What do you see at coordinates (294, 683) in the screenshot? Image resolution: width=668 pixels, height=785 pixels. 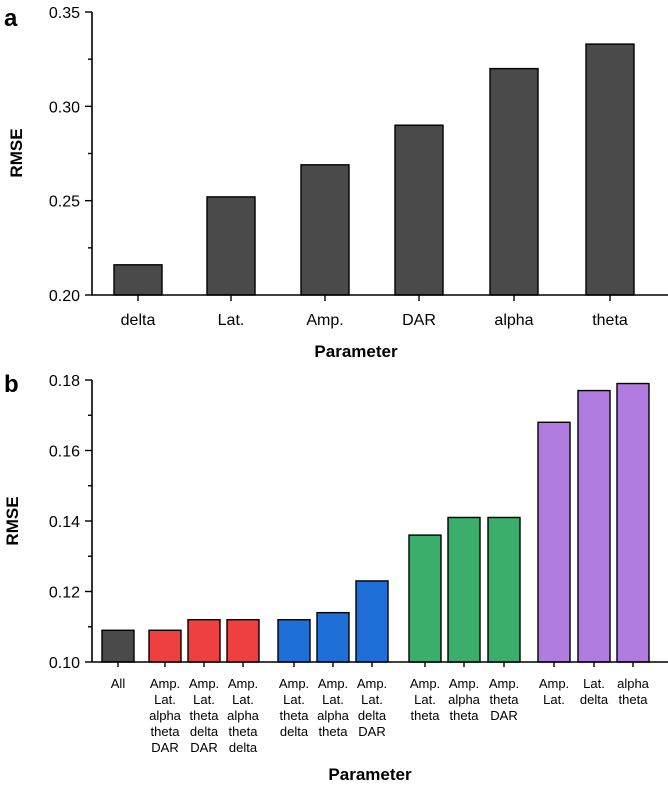 I see `panel-b-x-tick-label-4-0: Amp.` at bounding box center [294, 683].